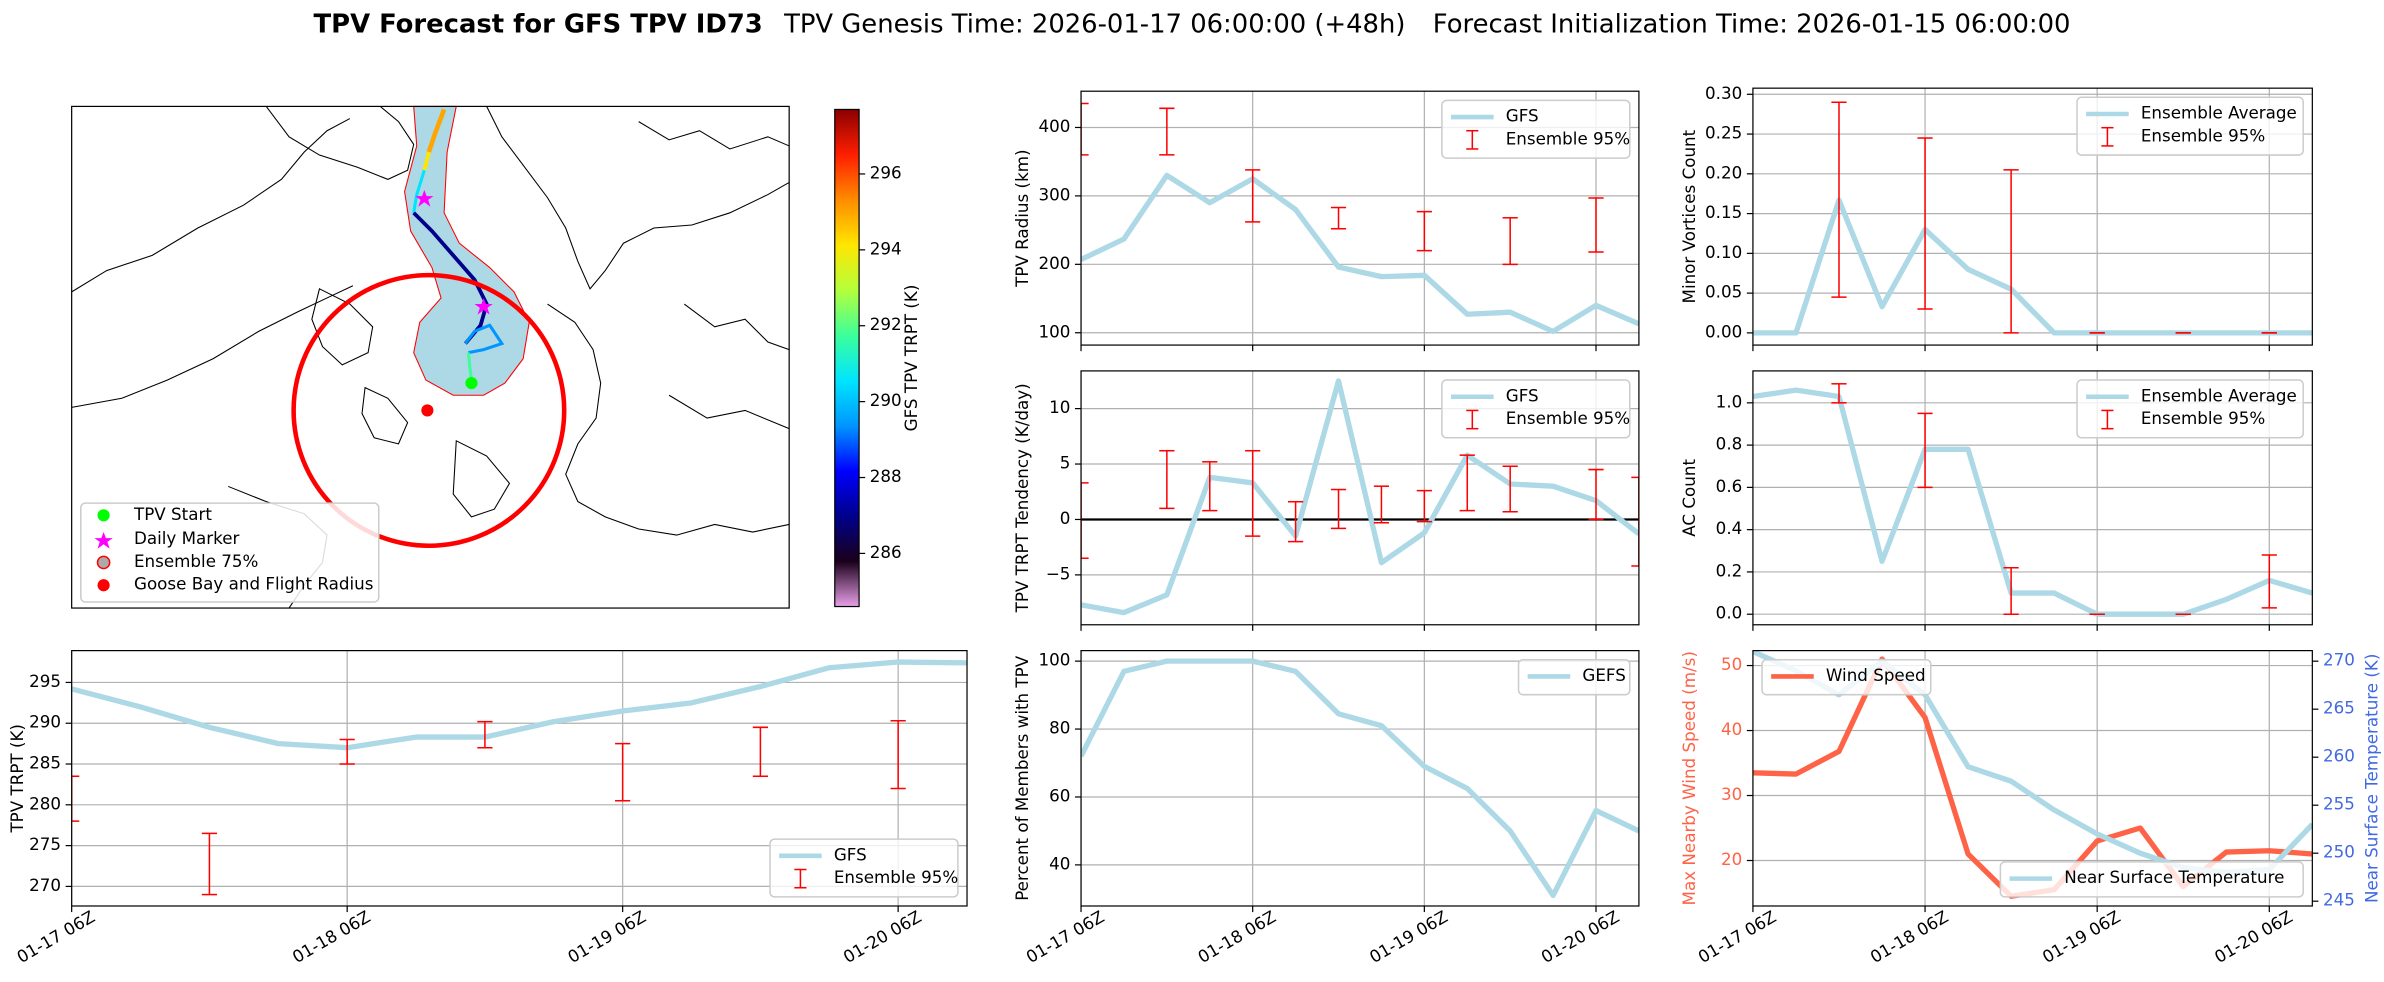 The height and width of the screenshot is (982, 2384). Describe the element at coordinates (1731, 664) in the screenshot. I see `y-tick-label: 50` at that location.